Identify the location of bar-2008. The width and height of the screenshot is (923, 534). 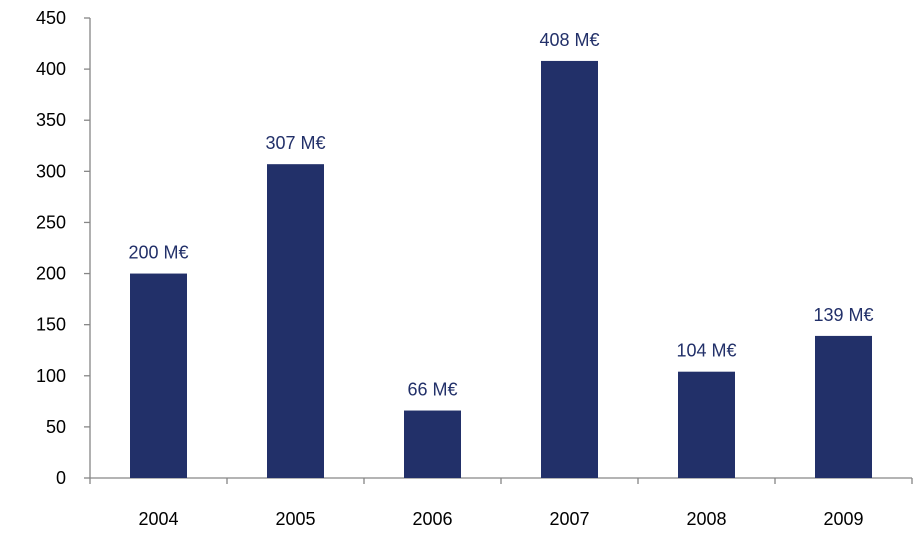
(706, 424).